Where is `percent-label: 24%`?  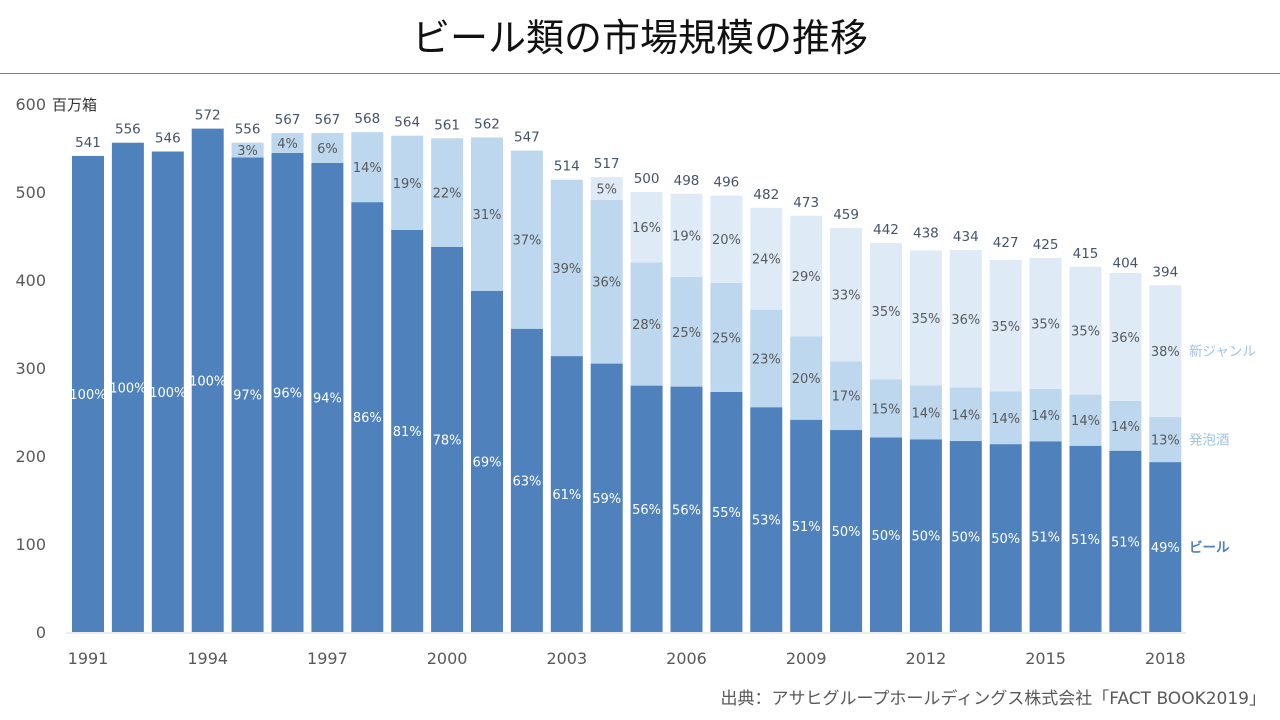 percent-label: 24% is located at coordinates (766, 260).